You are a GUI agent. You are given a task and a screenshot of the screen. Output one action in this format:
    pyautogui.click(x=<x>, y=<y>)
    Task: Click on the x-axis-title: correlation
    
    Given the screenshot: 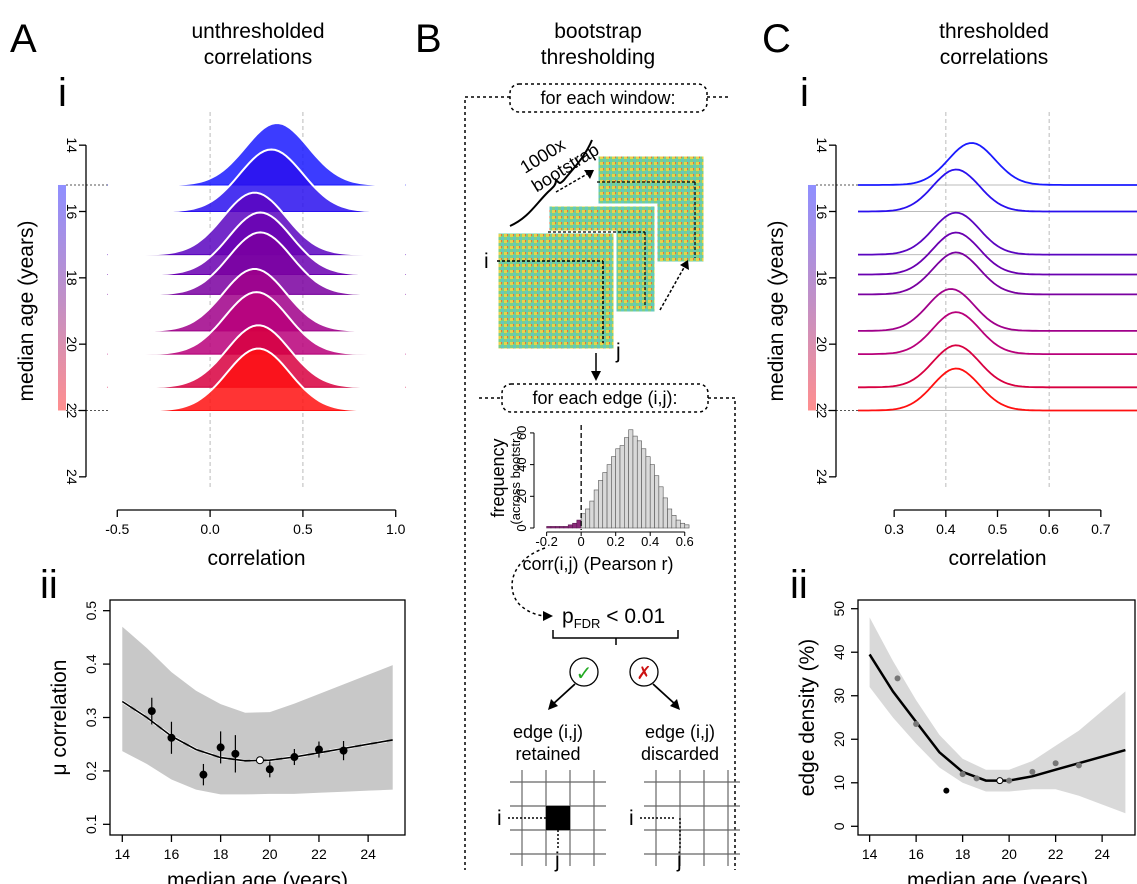 What is the action you would take?
    pyautogui.click(x=997, y=558)
    